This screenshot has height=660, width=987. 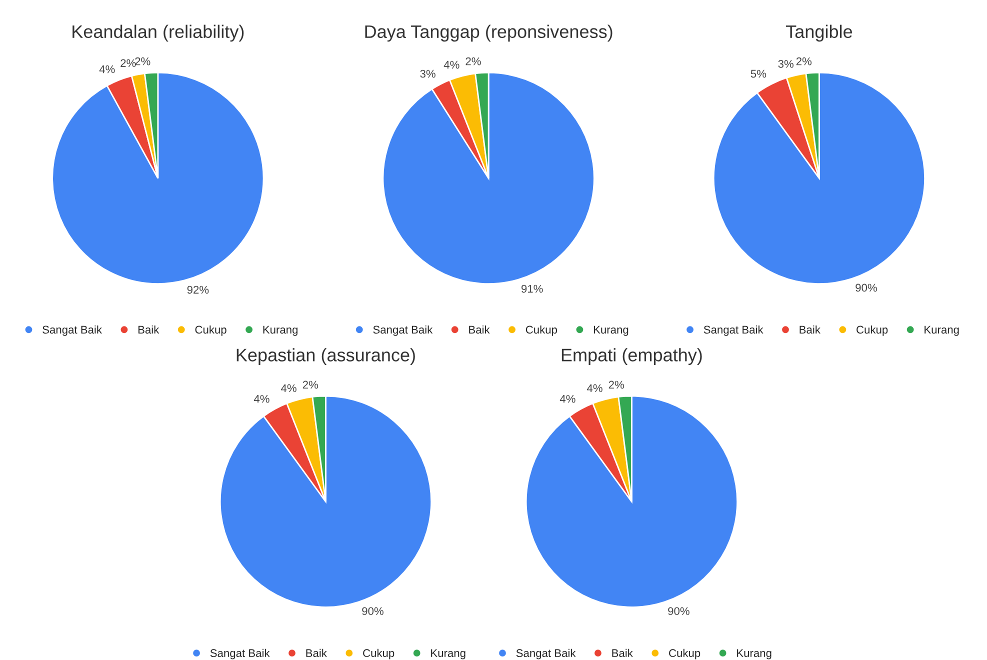 What do you see at coordinates (819, 33) in the screenshot?
I see `chart-title: Tangible` at bounding box center [819, 33].